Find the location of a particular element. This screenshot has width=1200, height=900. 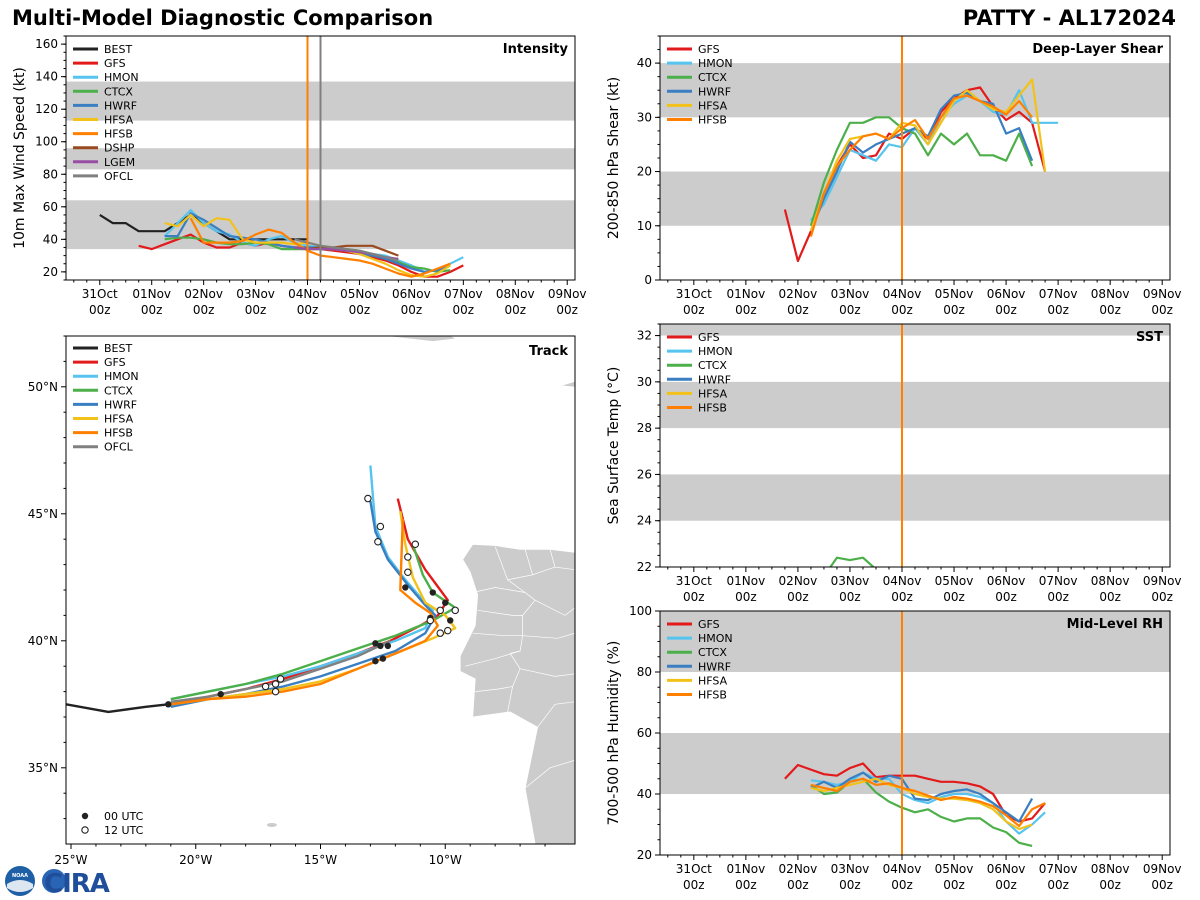

land-cornwall is located at coordinates (568, 384).